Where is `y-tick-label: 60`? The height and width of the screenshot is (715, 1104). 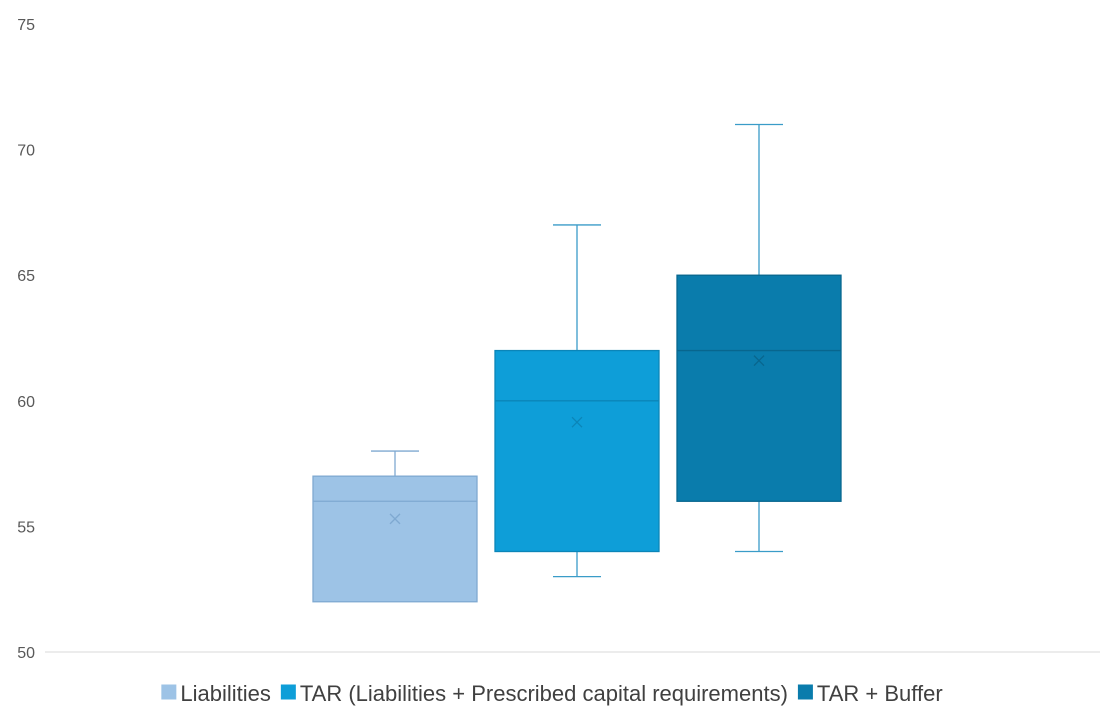
y-tick-label: 60 is located at coordinates (26, 402).